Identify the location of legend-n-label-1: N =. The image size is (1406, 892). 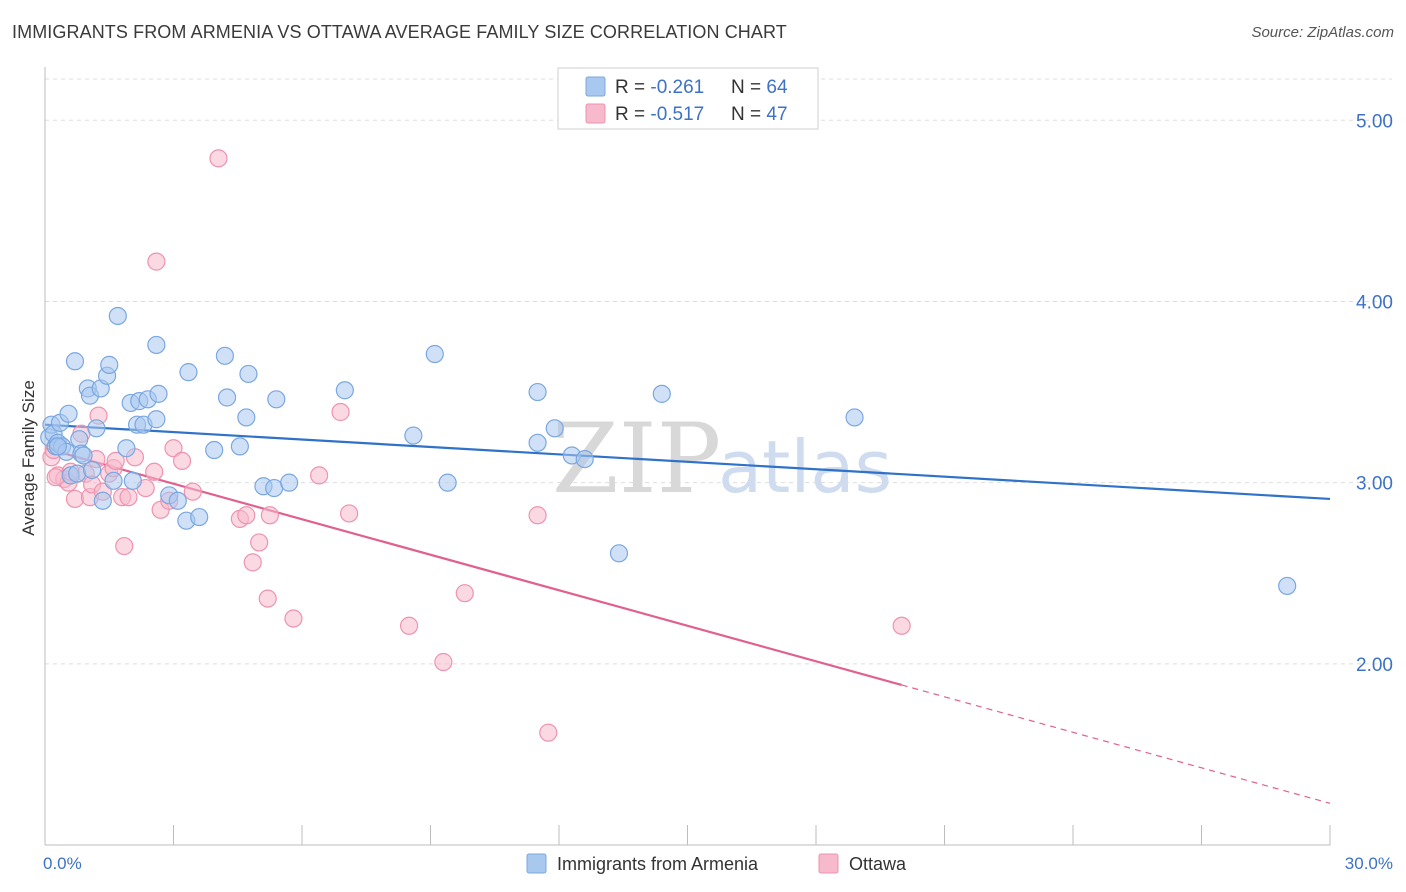
(748, 87).